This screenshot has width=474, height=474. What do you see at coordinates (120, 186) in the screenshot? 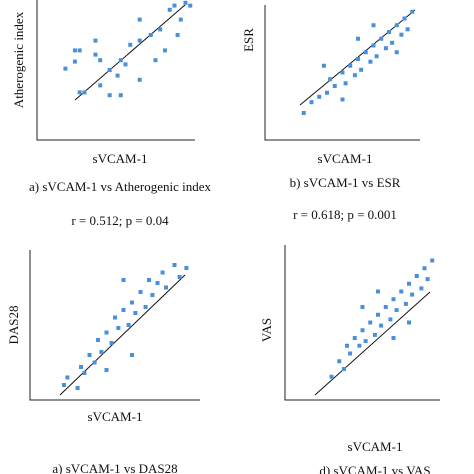
I see `panel-caption: a) sVCAM-1 vs Atherogenic index` at bounding box center [120, 186].